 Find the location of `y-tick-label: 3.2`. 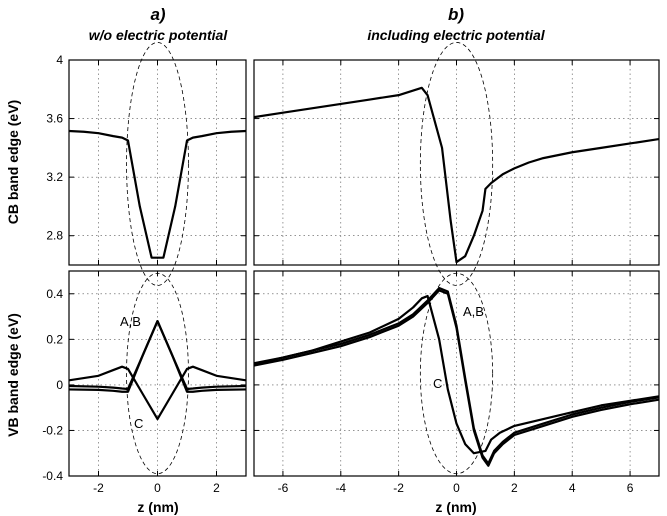

y-tick-label: 3.2 is located at coordinates (54, 177).